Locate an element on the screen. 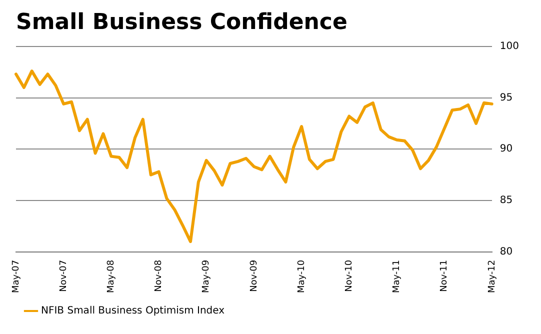  x-tick-label: May-11 is located at coordinates (397, 277).